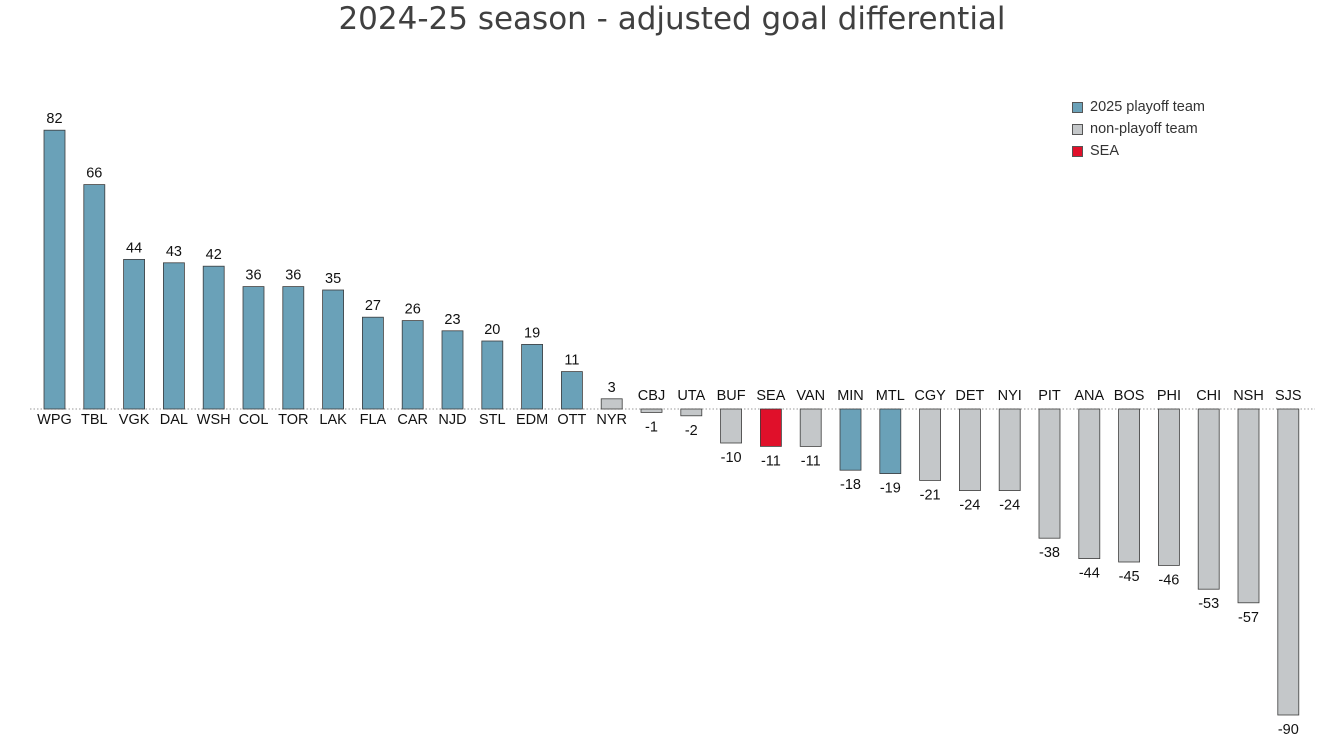 This screenshot has height=747, width=1344. Describe the element at coordinates (214, 420) in the screenshot. I see `category-label-wsh: WSH` at that location.